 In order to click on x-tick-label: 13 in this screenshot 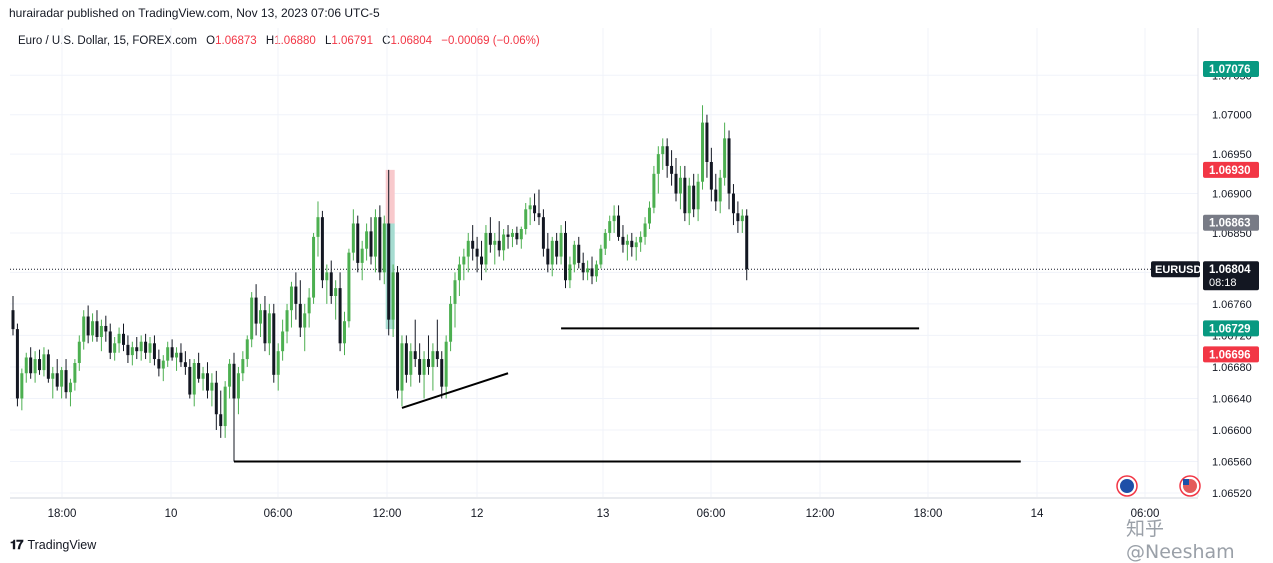, I will do `click(603, 514)`.